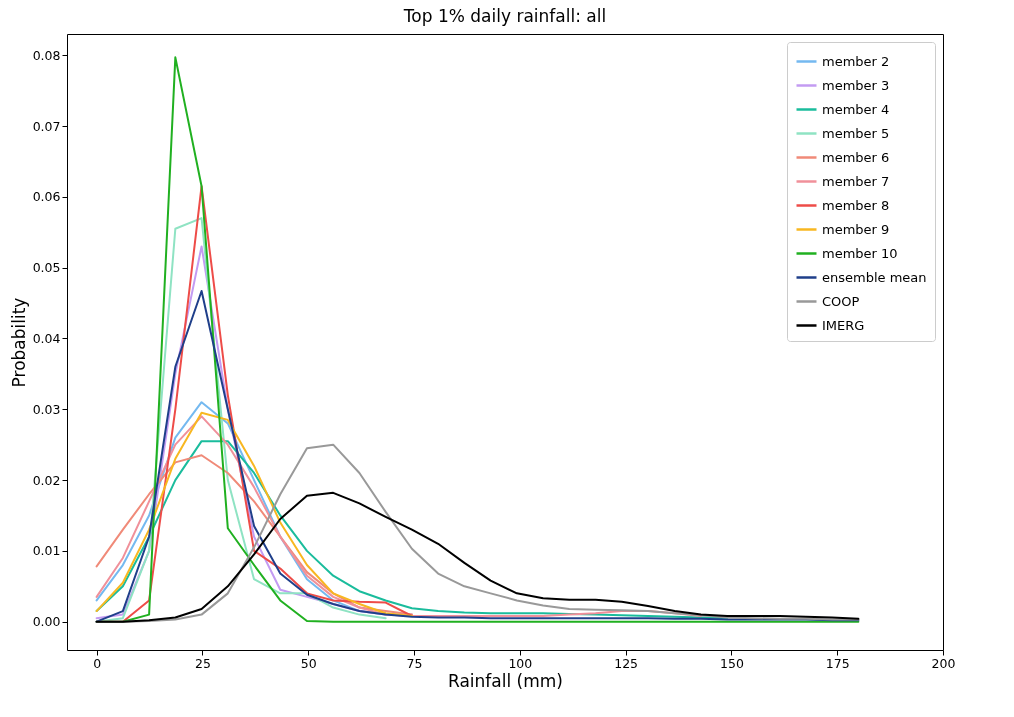  Describe the element at coordinates (46, 338) in the screenshot. I see `y-tick-label: 0.04` at that location.